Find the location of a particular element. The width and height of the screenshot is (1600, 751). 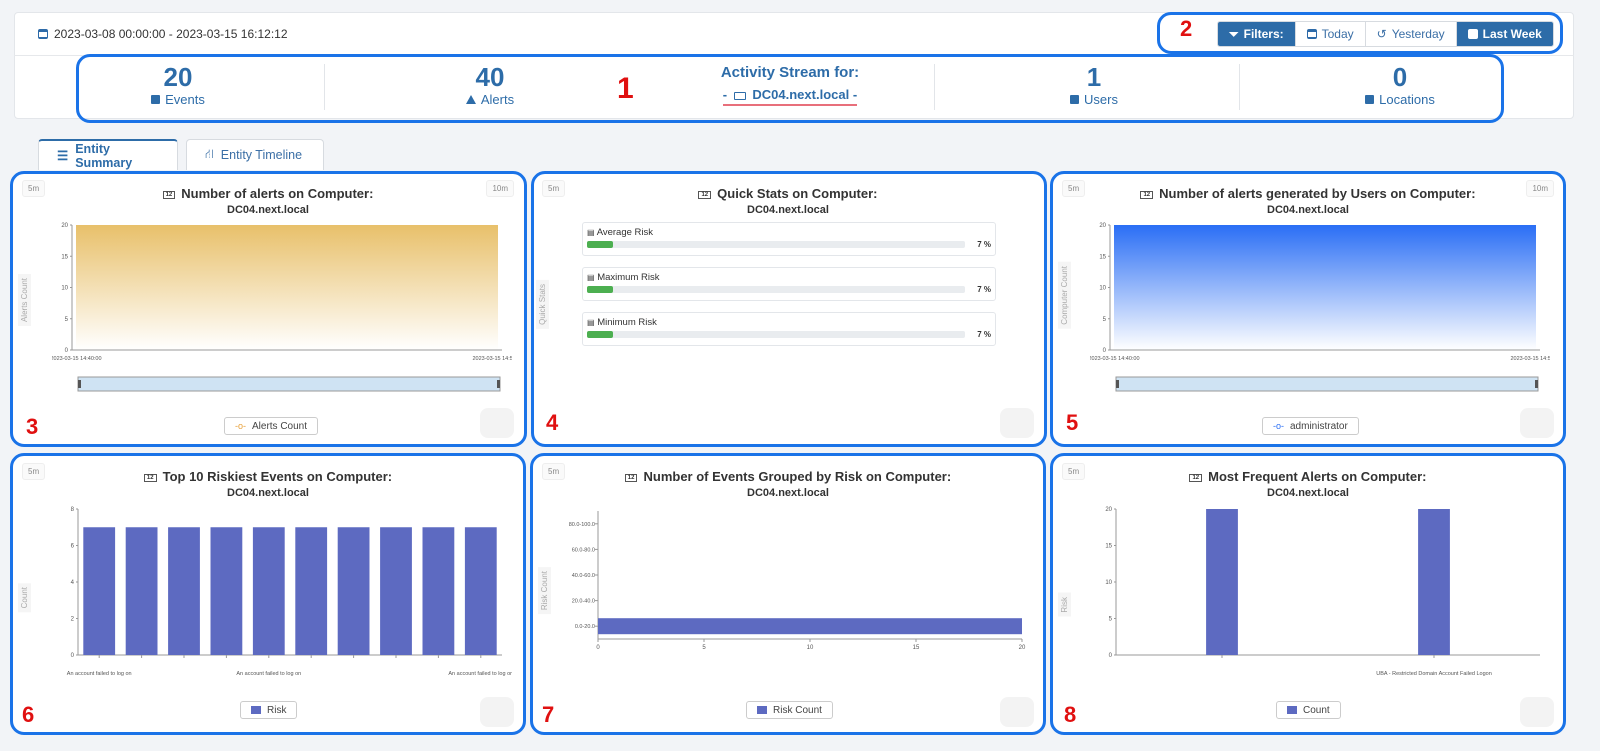

legend-item: Risk is located at coordinates (269, 710).